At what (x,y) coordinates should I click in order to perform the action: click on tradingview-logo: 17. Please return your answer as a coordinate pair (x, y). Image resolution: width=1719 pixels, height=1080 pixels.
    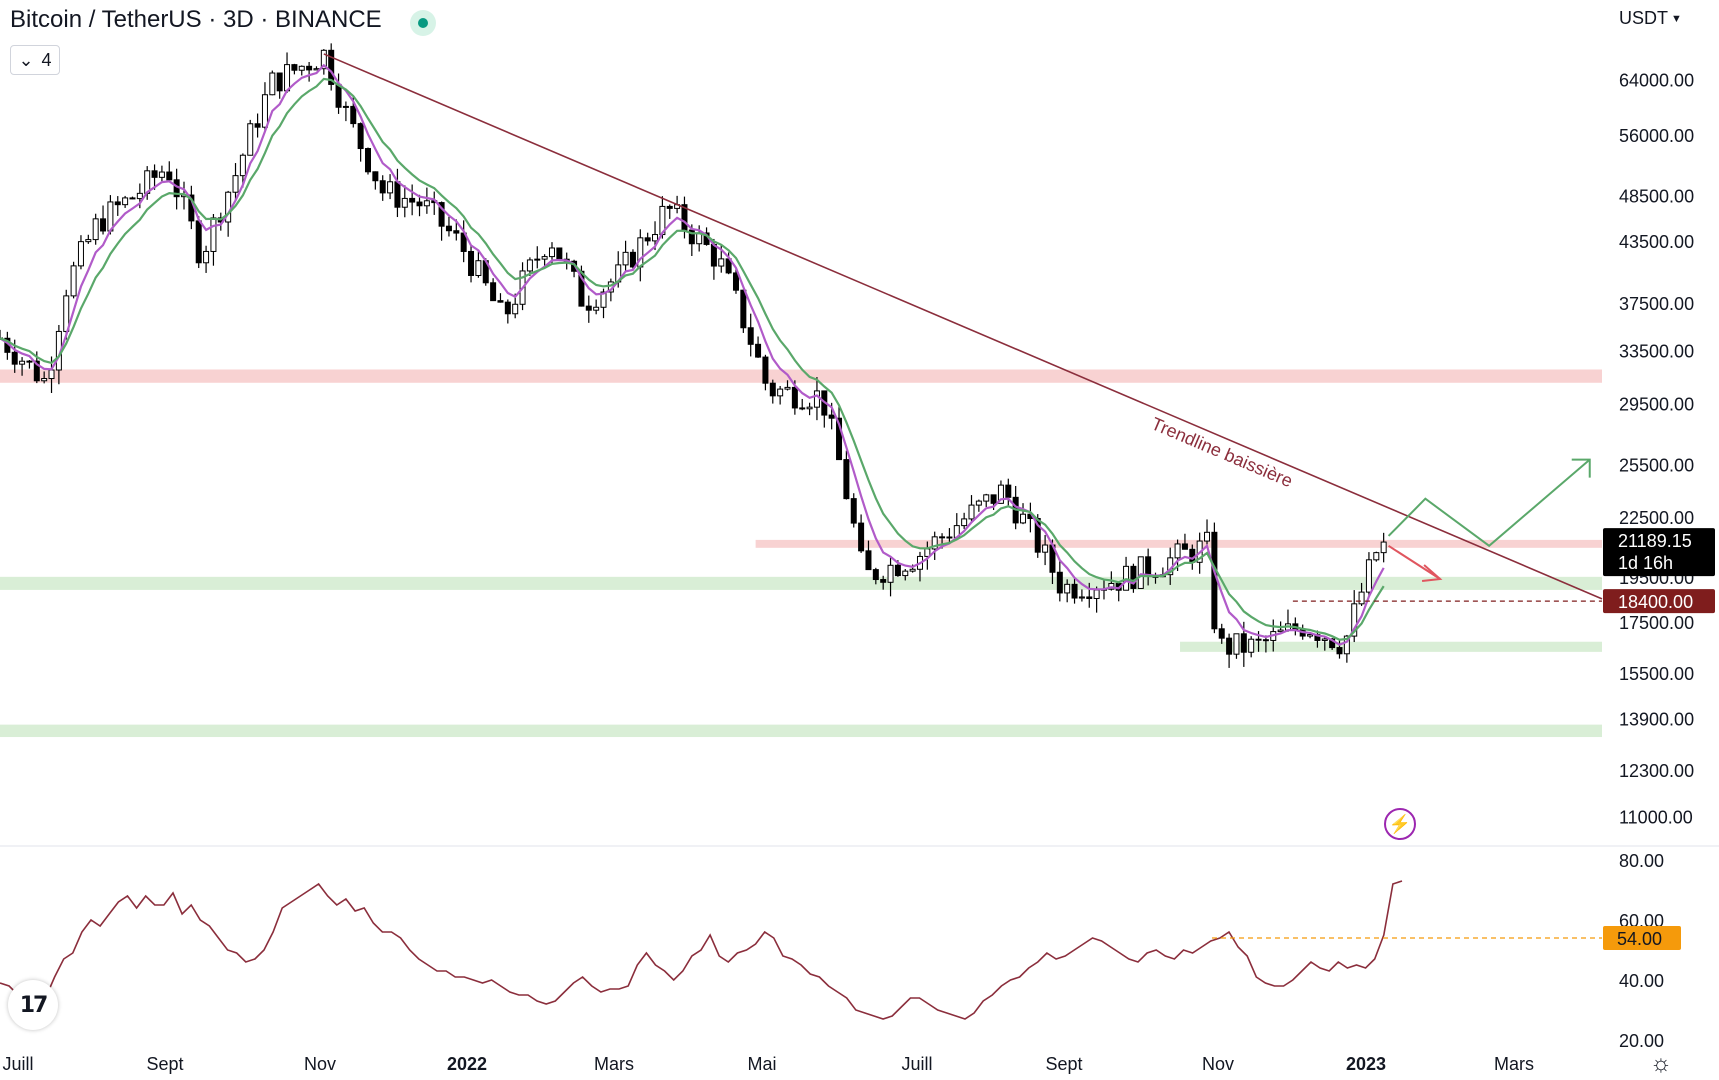
    Looking at the image, I should click on (33, 1005).